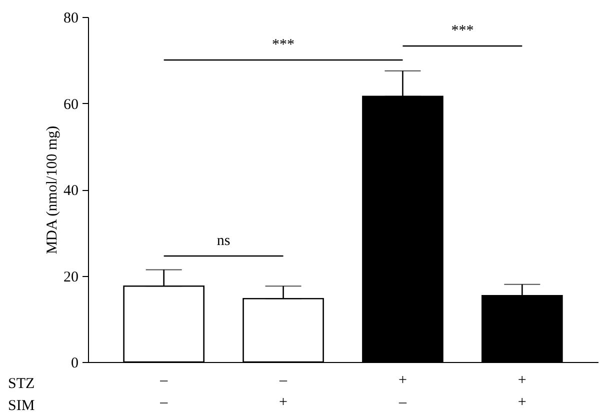 The width and height of the screenshot is (600, 420). I want to click on text: STZ, so click(21, 384).